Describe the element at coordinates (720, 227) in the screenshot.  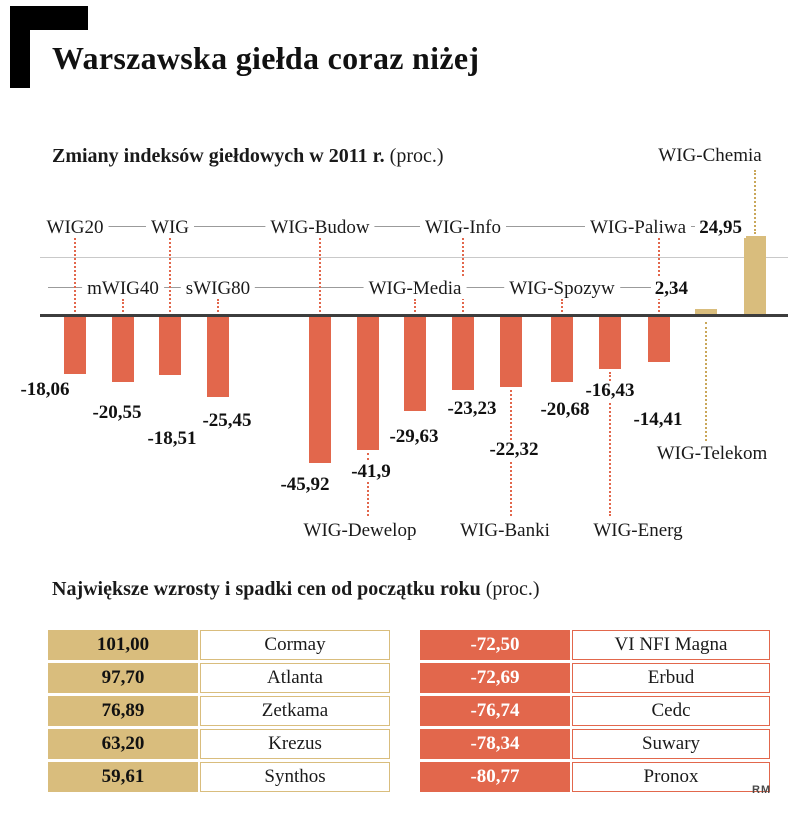
I see `bar-value: 24,95` at that location.